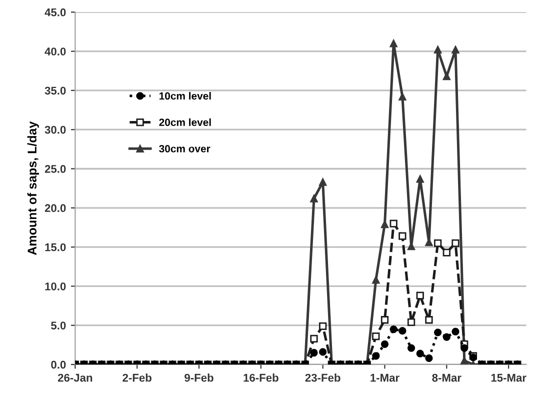 The image size is (537, 405). Describe the element at coordinates (55, 90) in the screenshot. I see `y-tick-label: 35.0` at that location.